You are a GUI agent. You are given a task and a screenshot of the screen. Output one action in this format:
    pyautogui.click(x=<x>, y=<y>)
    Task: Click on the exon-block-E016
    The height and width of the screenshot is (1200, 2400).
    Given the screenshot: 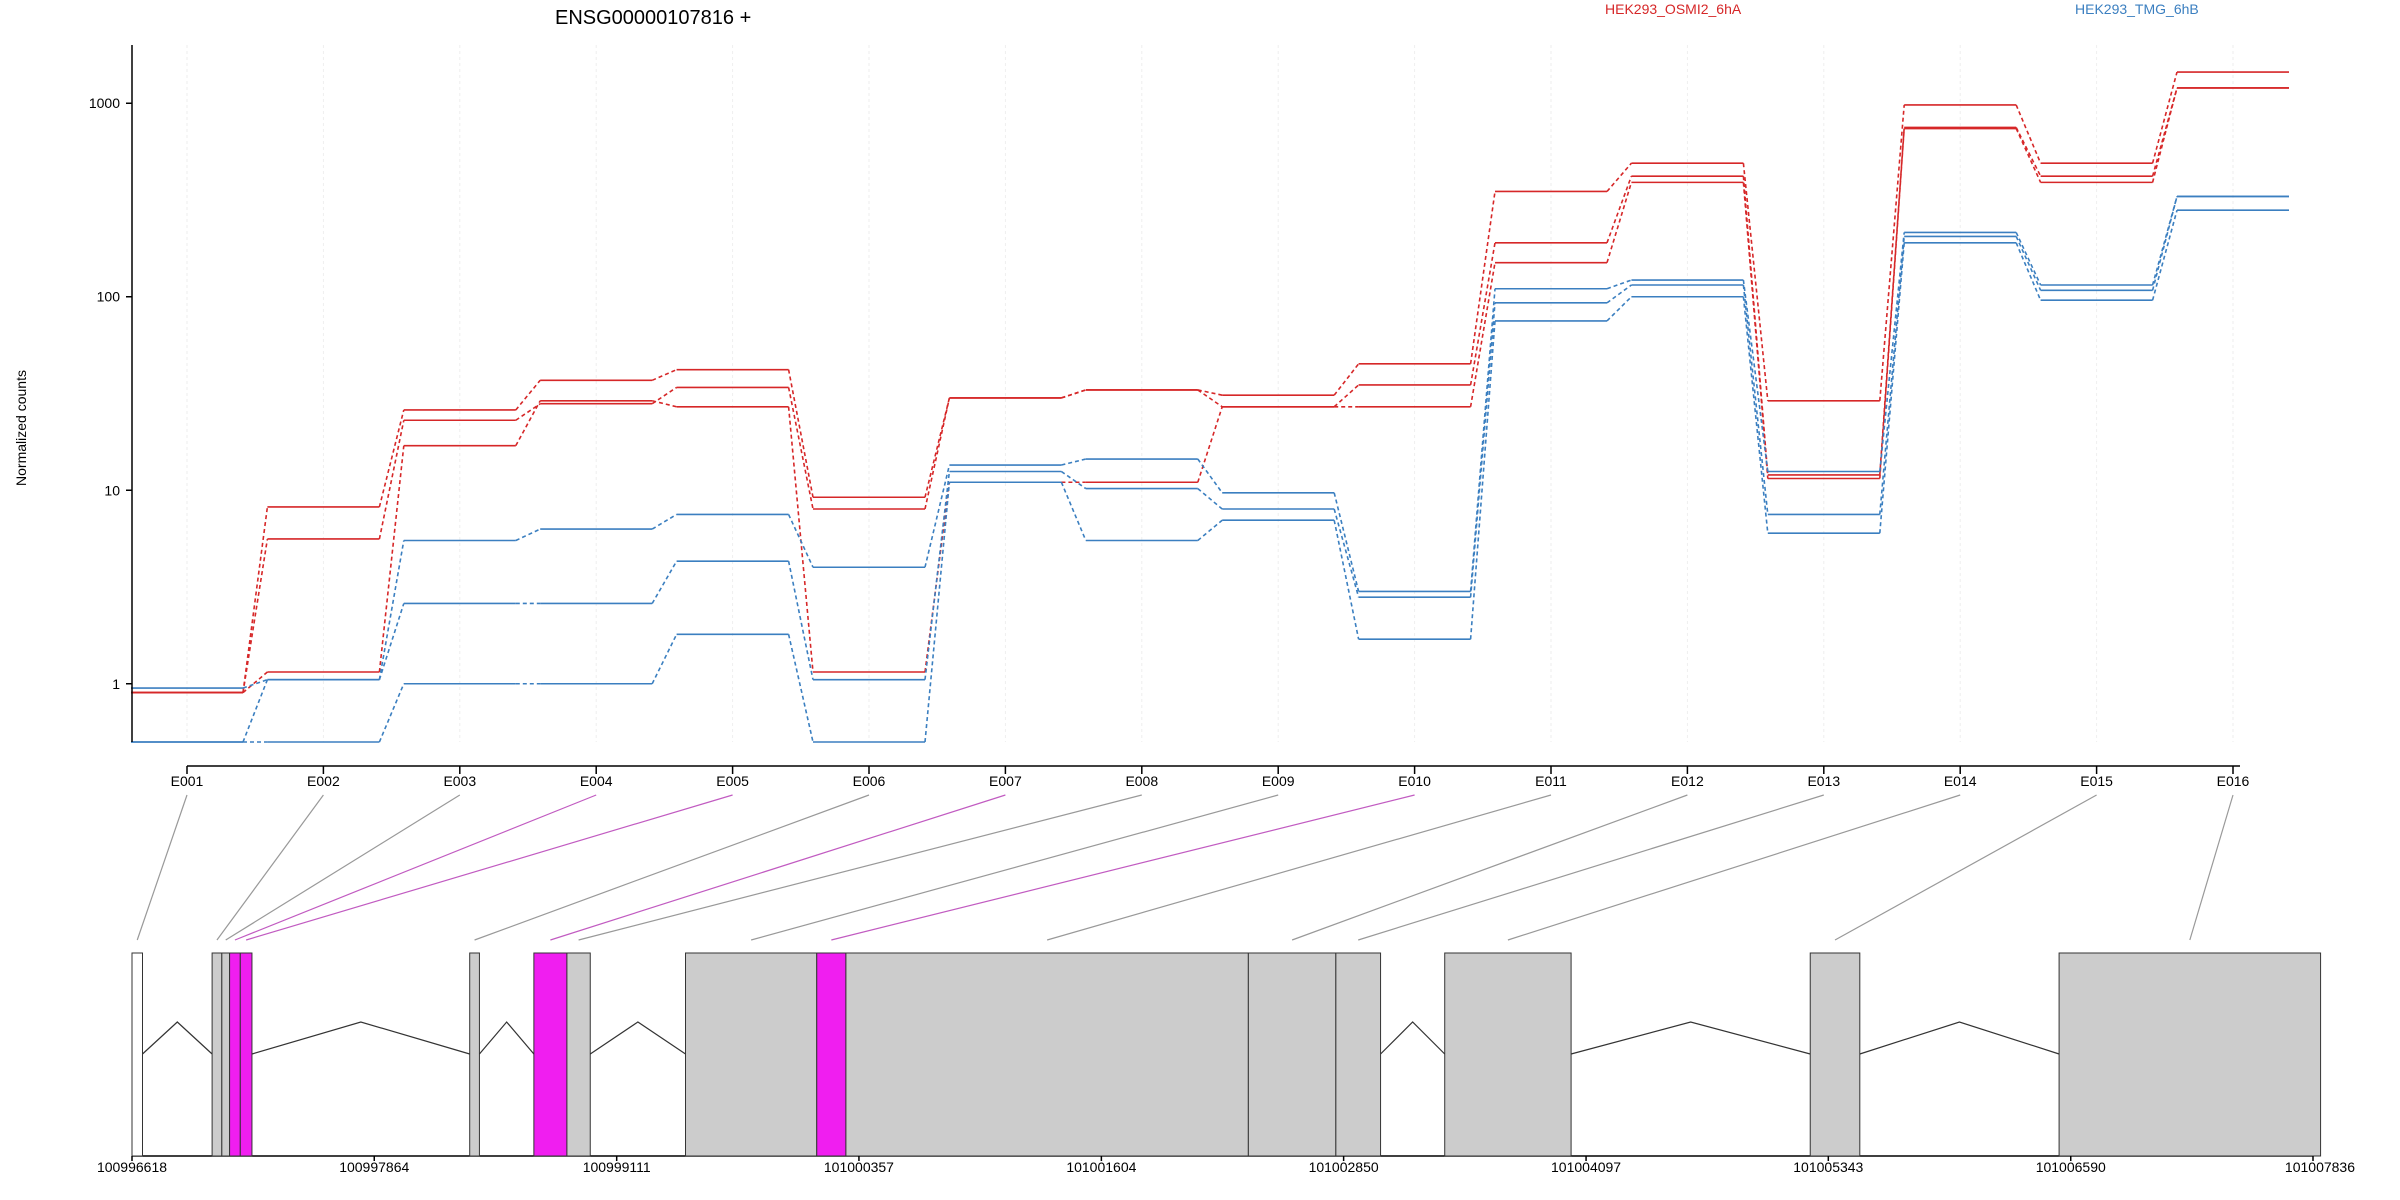 What is the action you would take?
    pyautogui.click(x=2190, y=1054)
    